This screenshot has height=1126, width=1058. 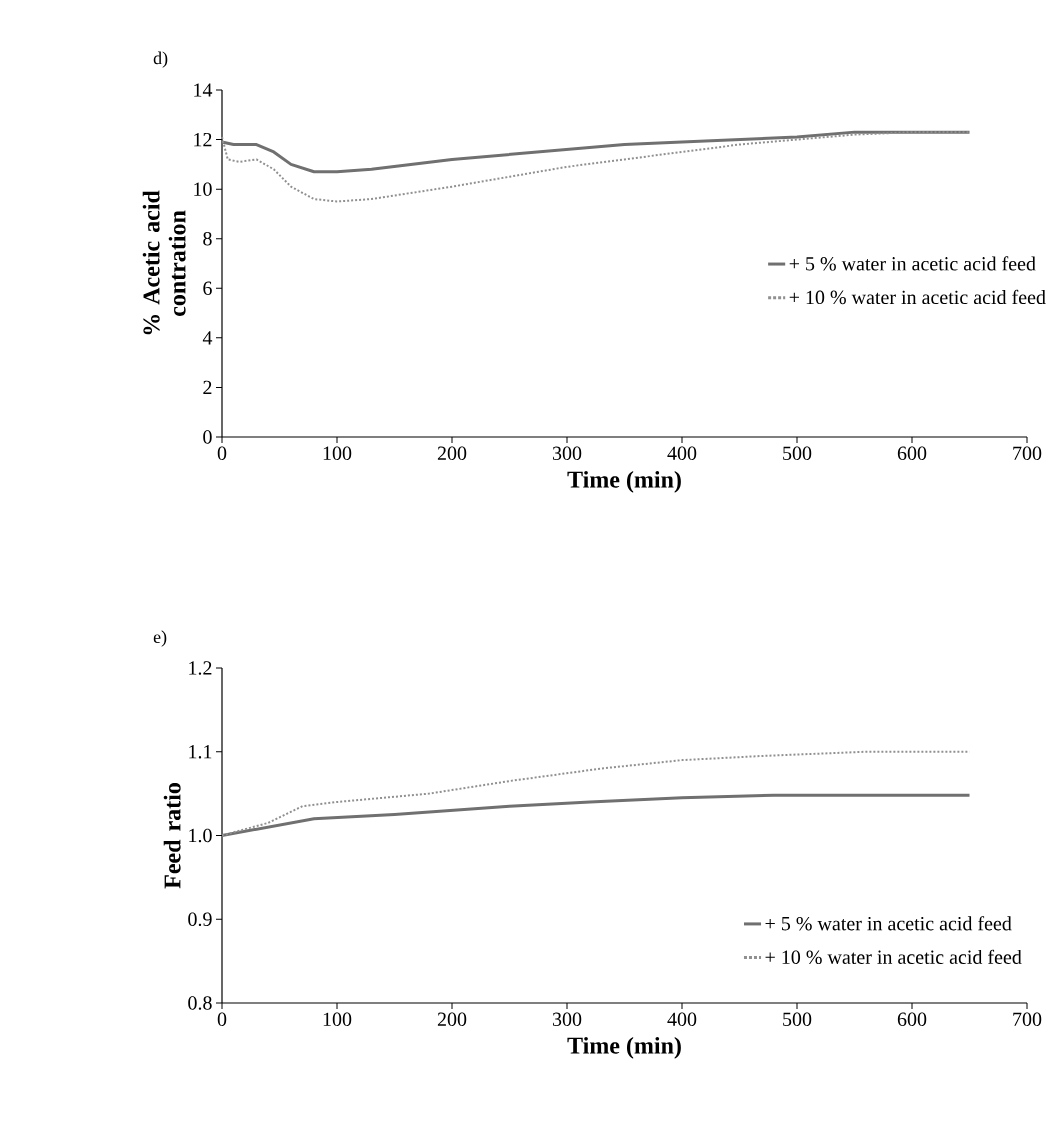 What do you see at coordinates (160, 638) in the screenshot?
I see `chart-title: e)` at bounding box center [160, 638].